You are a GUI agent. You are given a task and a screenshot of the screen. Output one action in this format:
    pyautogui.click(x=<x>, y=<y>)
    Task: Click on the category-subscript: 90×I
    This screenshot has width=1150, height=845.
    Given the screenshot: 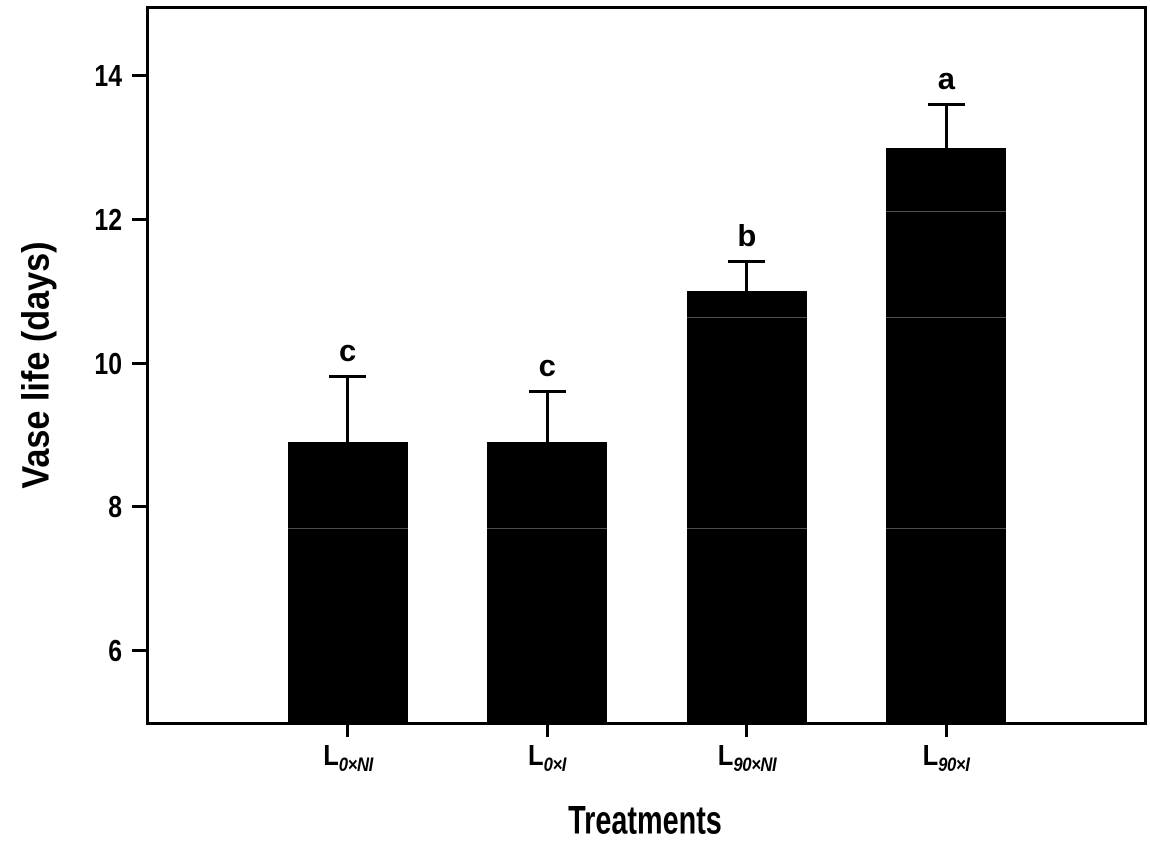 What is the action you would take?
    pyautogui.click(x=954, y=765)
    